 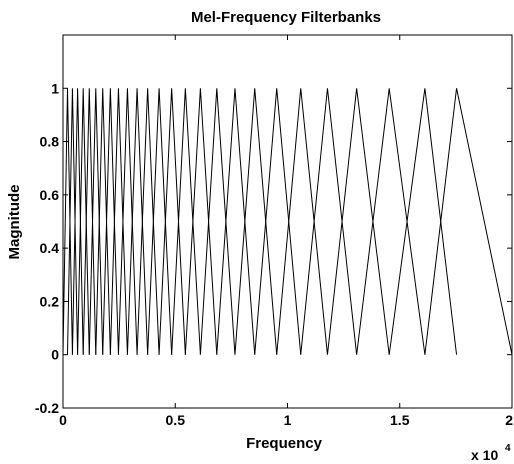 I want to click on x-axis-label: Frequency, so click(x=284, y=443).